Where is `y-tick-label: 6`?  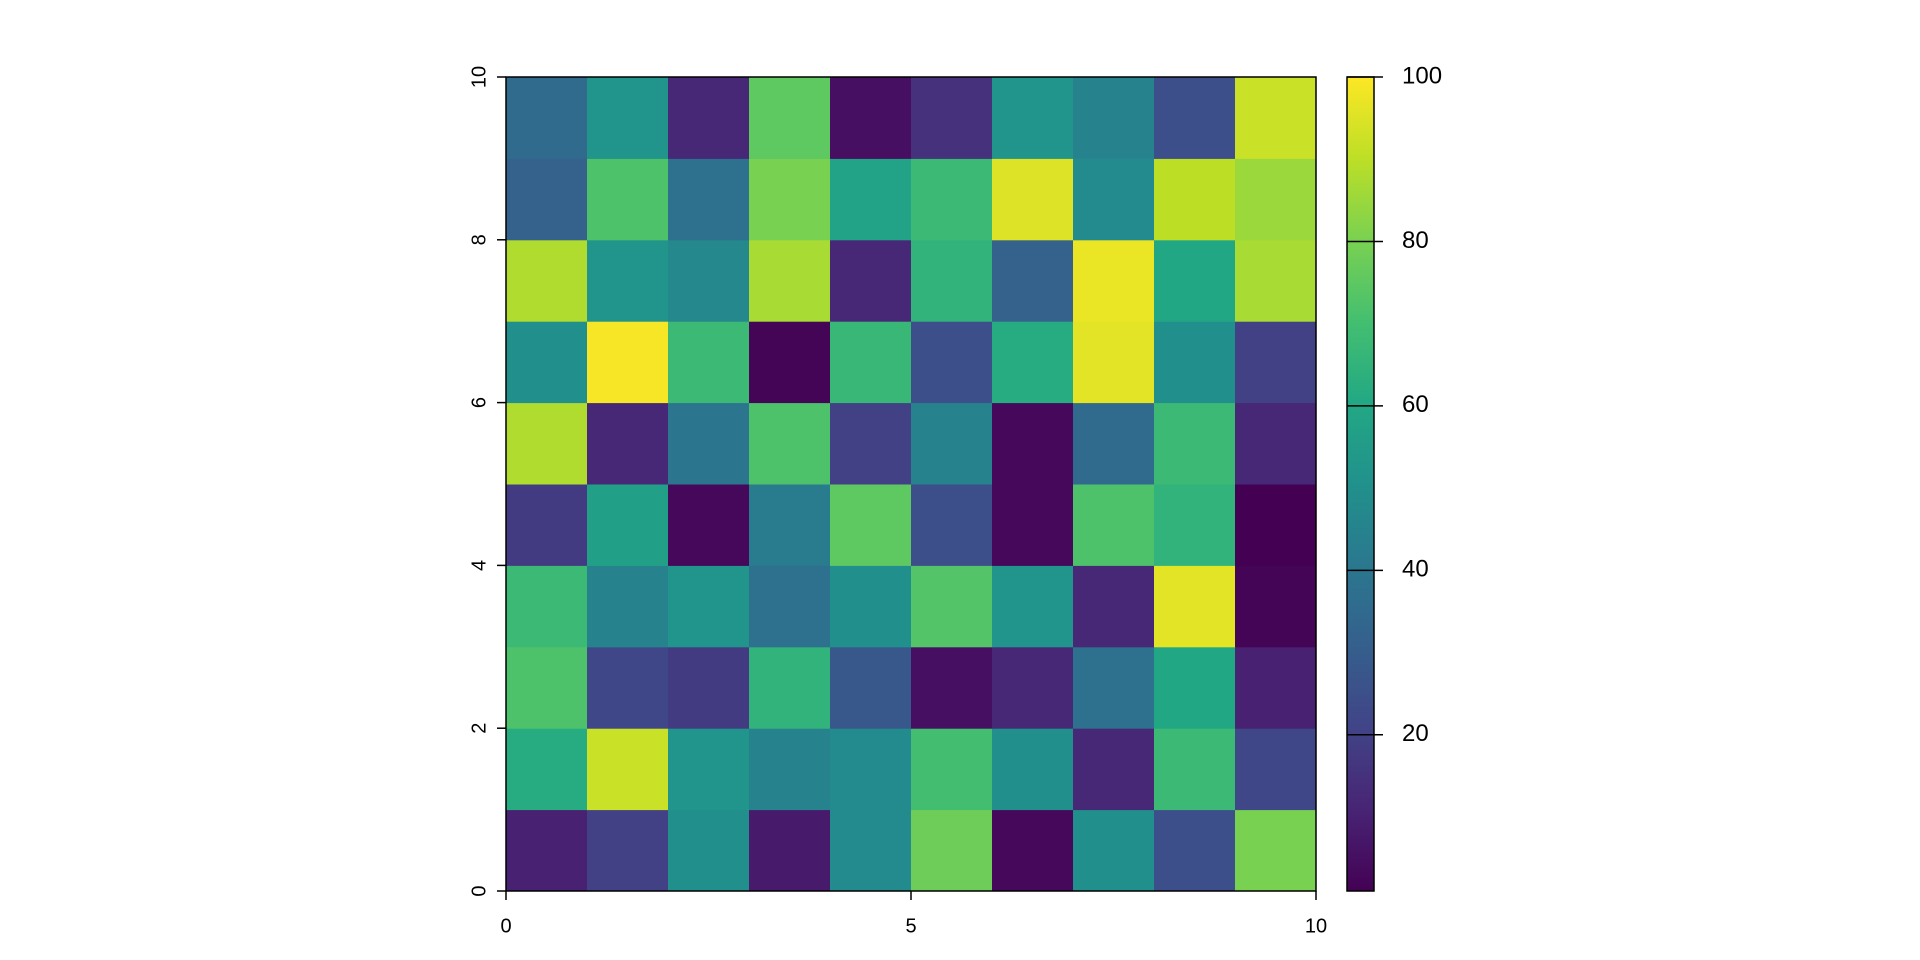
y-tick-label: 6 is located at coordinates (479, 402).